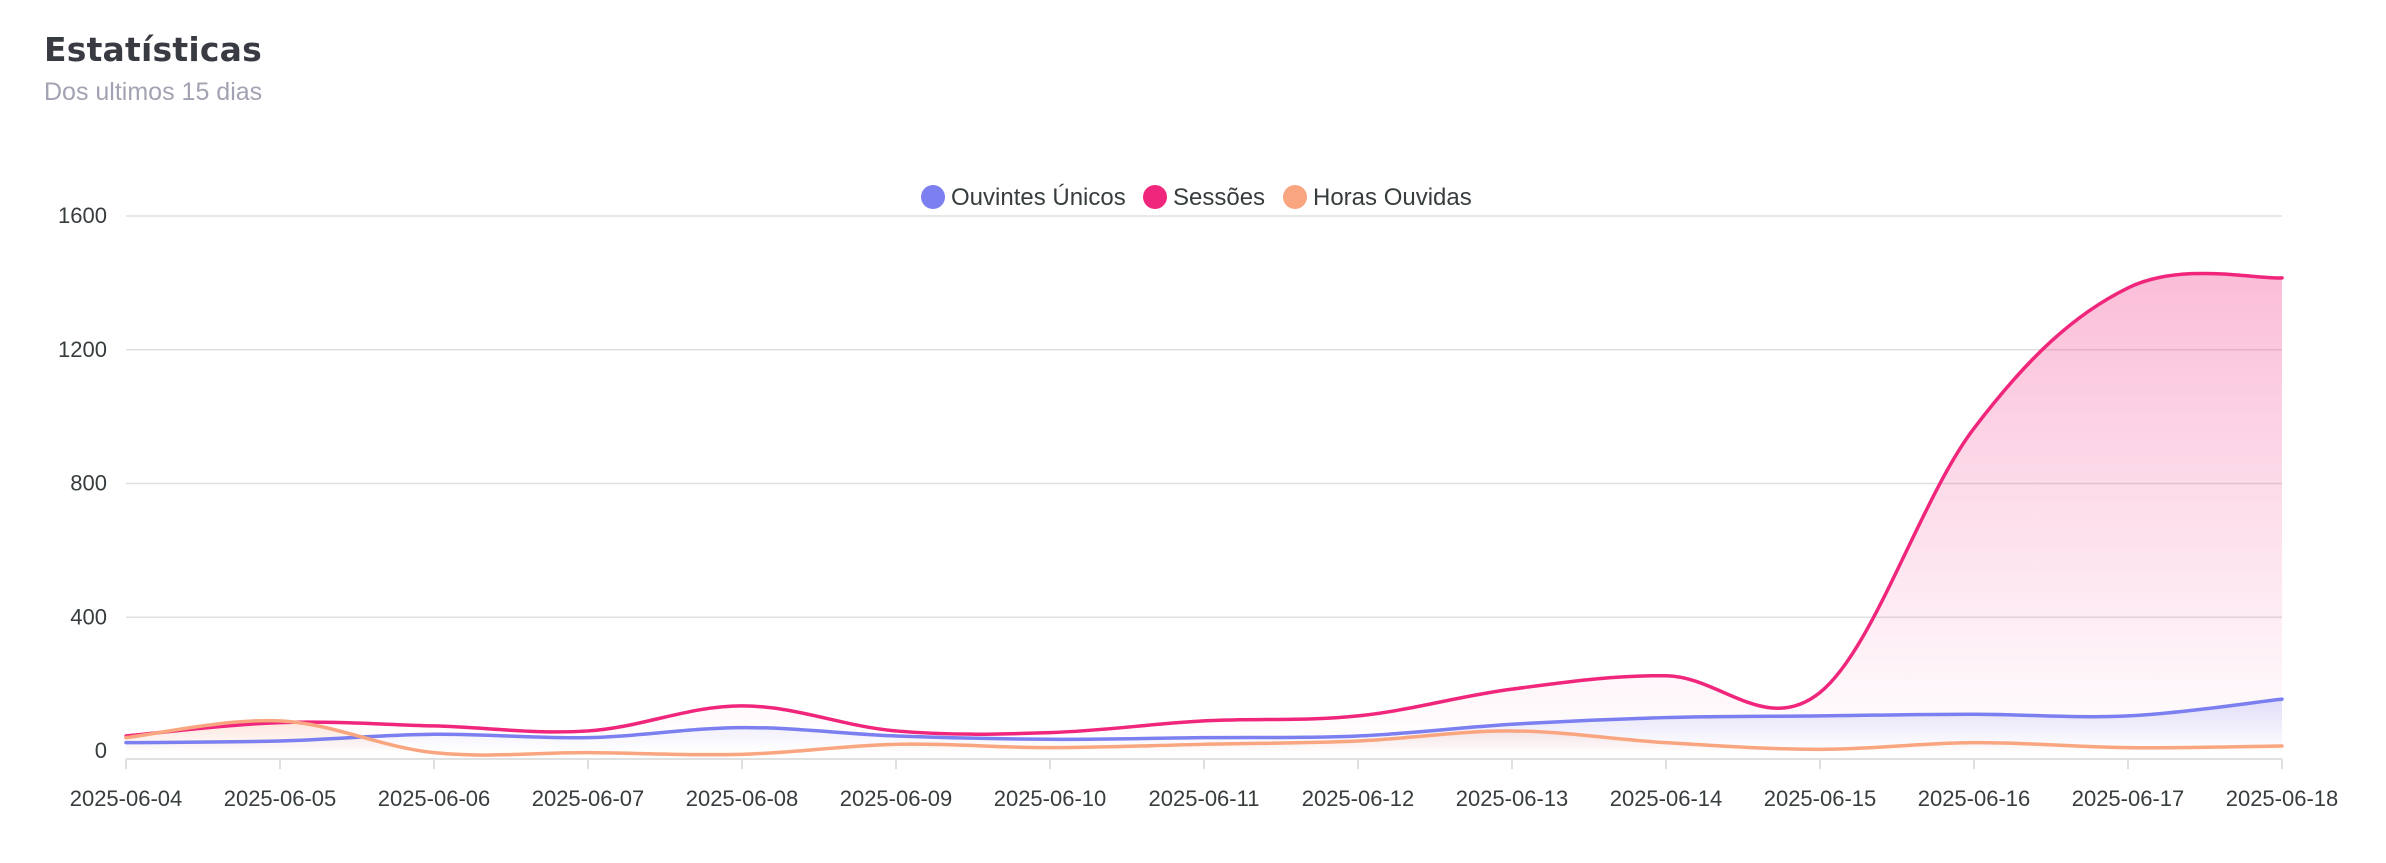  What do you see at coordinates (2282, 798) in the screenshot?
I see `x-tick-label: 2025-06-18` at bounding box center [2282, 798].